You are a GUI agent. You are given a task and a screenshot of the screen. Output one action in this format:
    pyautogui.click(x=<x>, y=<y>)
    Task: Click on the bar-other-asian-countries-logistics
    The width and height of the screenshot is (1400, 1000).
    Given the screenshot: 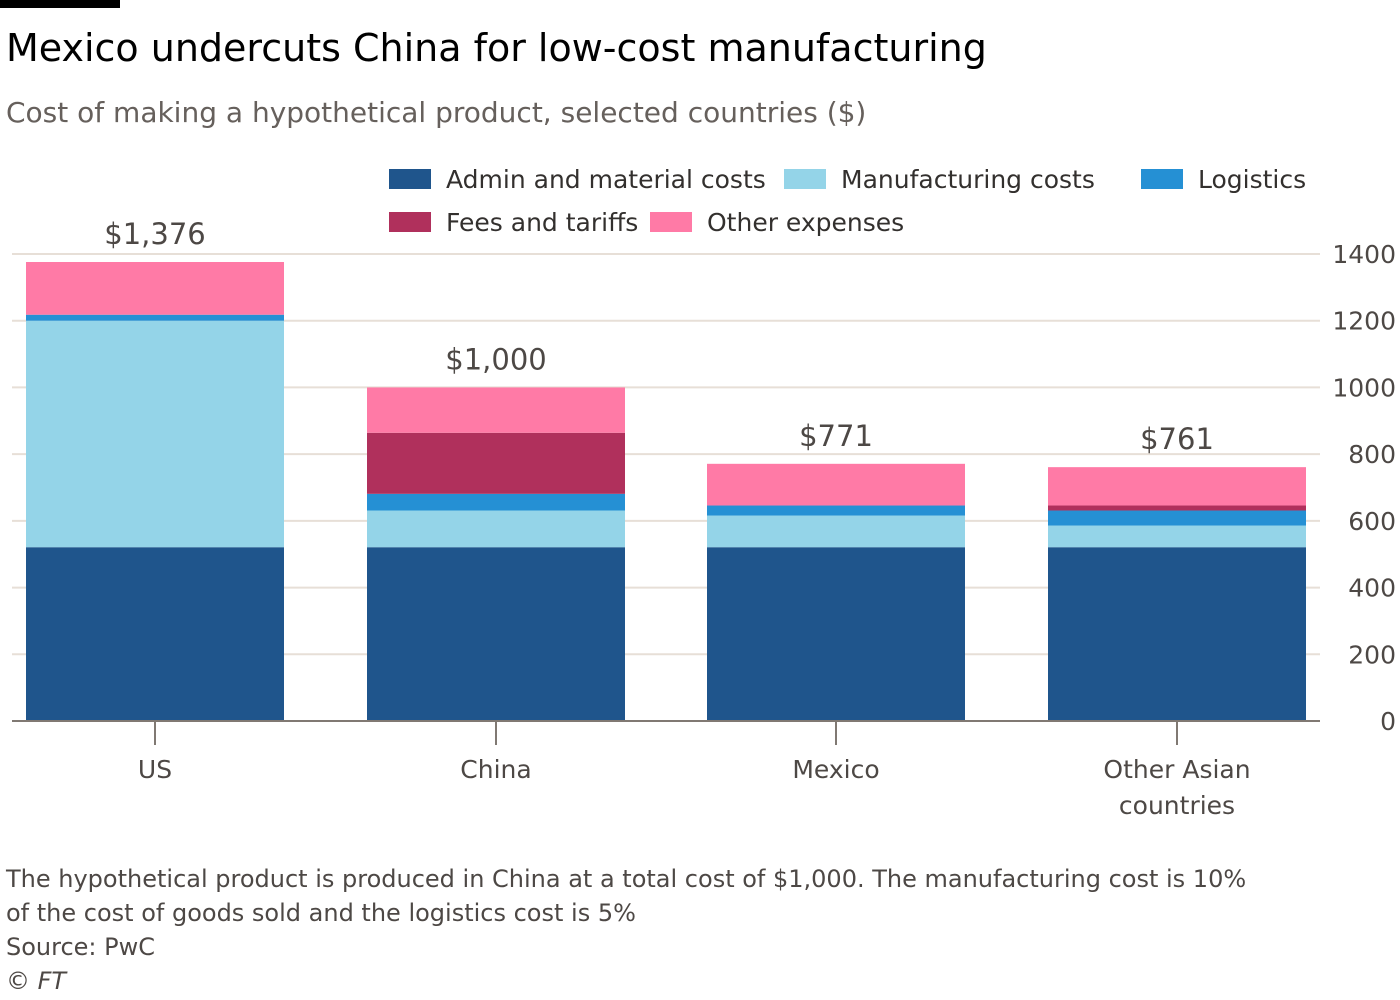 What is the action you would take?
    pyautogui.click(x=1177, y=518)
    